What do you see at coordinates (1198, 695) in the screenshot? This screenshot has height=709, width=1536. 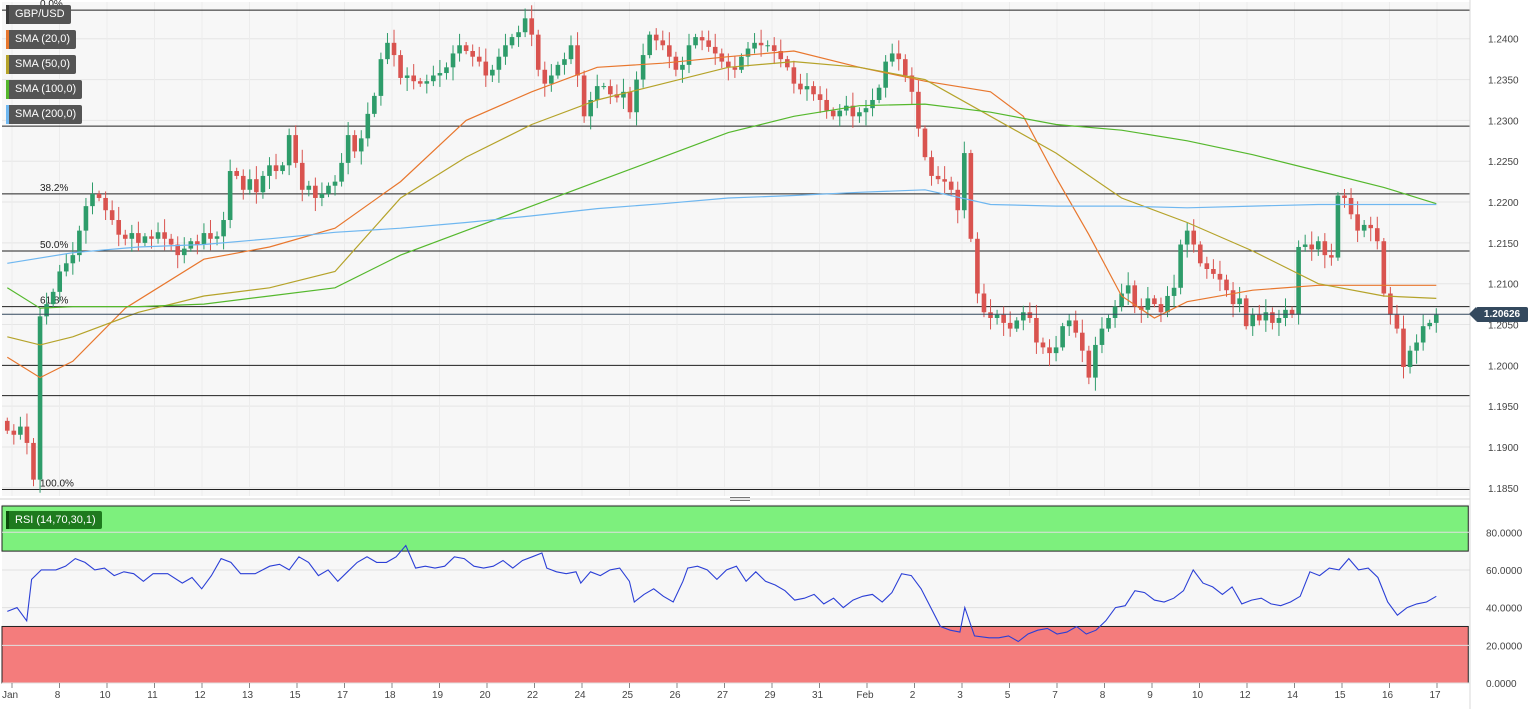 I see `time-tick-label: 10` at bounding box center [1198, 695].